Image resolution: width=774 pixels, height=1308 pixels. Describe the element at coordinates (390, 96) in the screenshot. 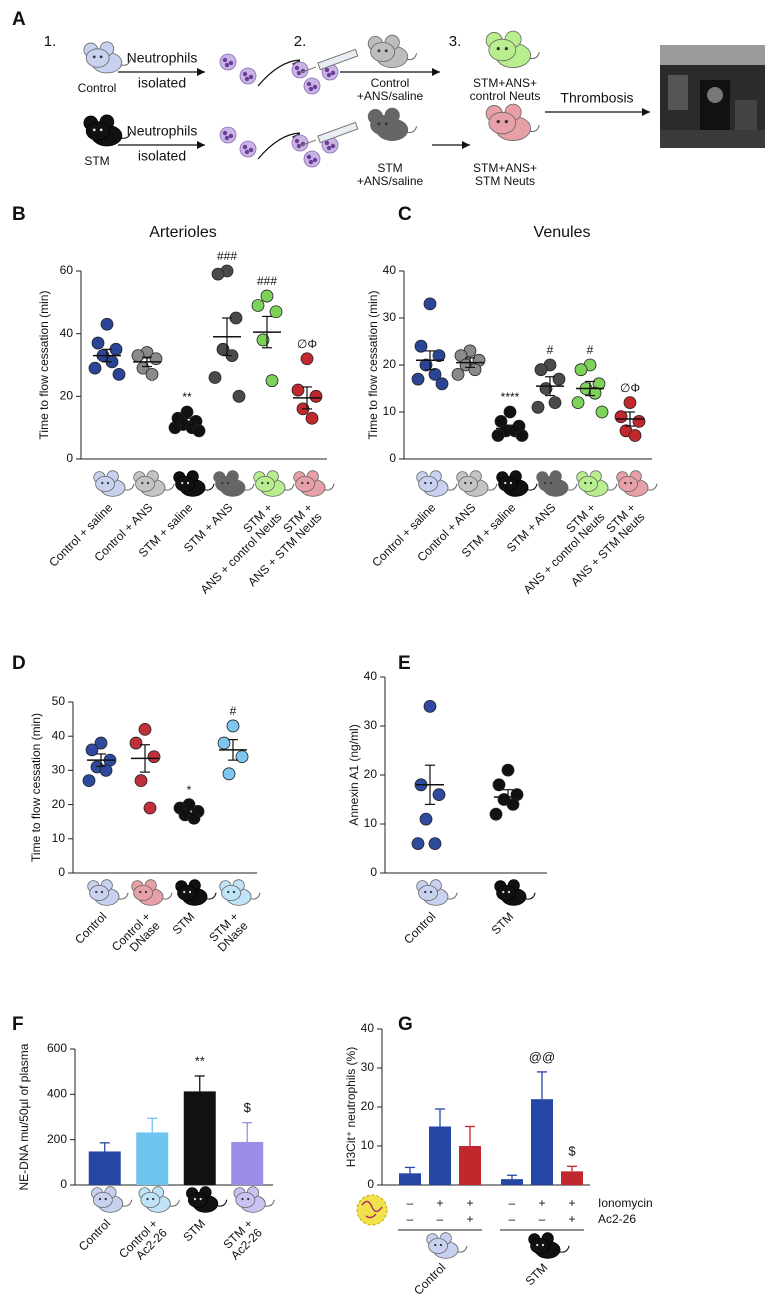

I see `recipient-label: +ANS/saline` at that location.